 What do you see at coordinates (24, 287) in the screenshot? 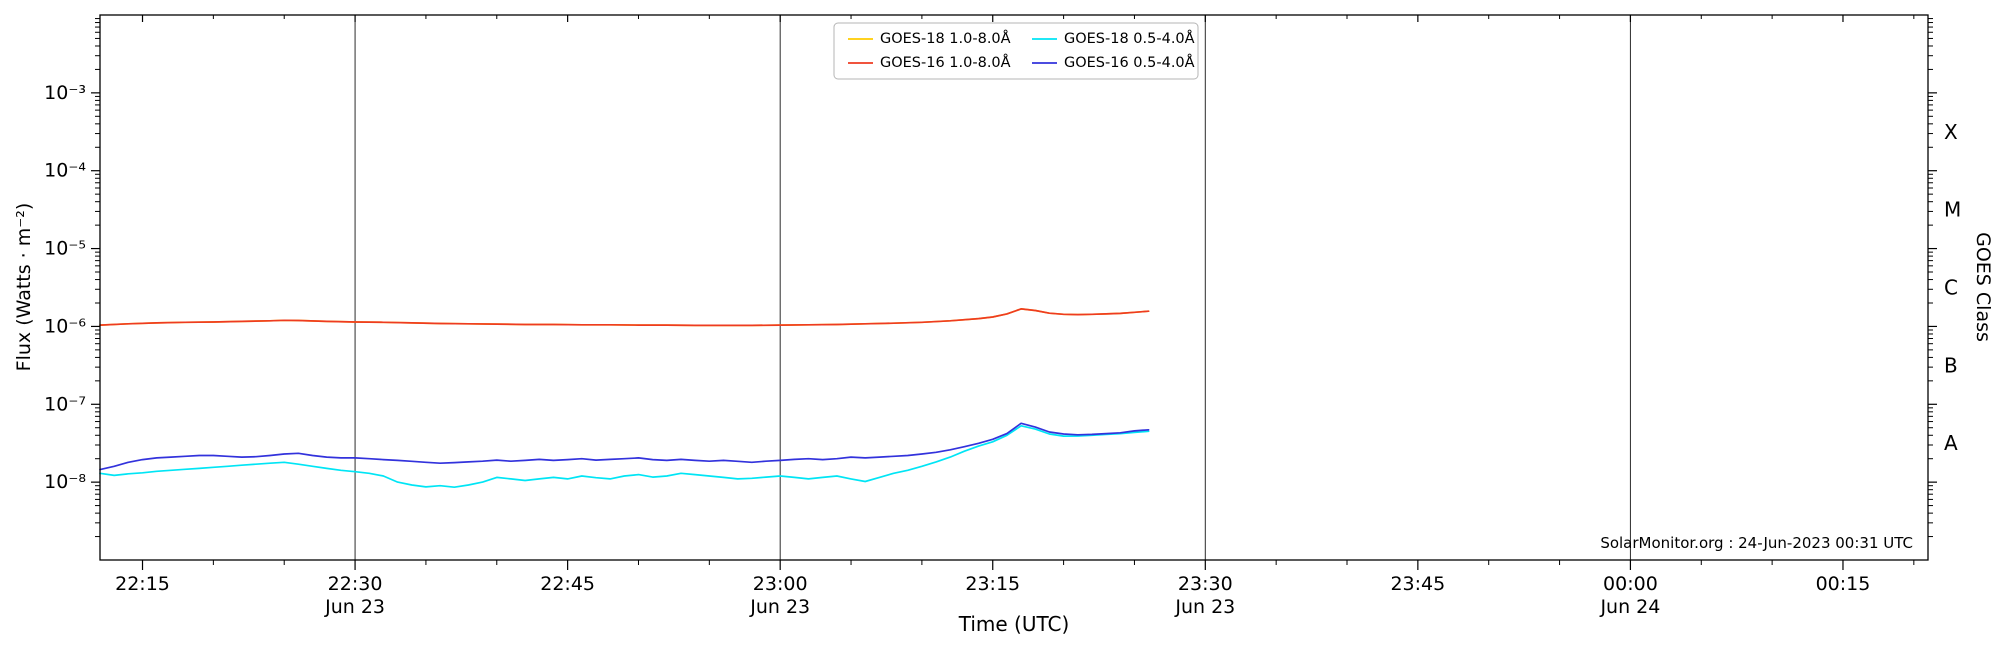
I see `y-axis-label: Flux (Watts · m⁻²)` at bounding box center [24, 287].